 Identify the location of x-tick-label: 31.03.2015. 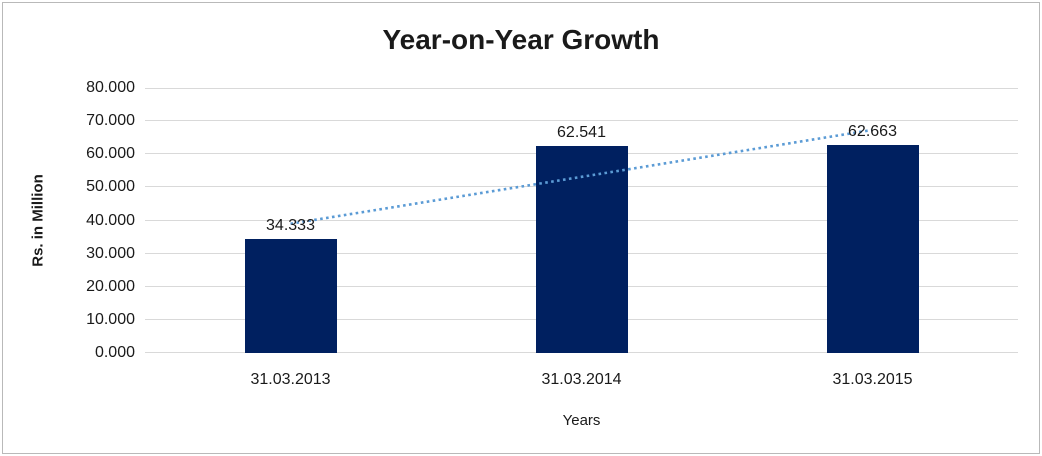
(872, 379).